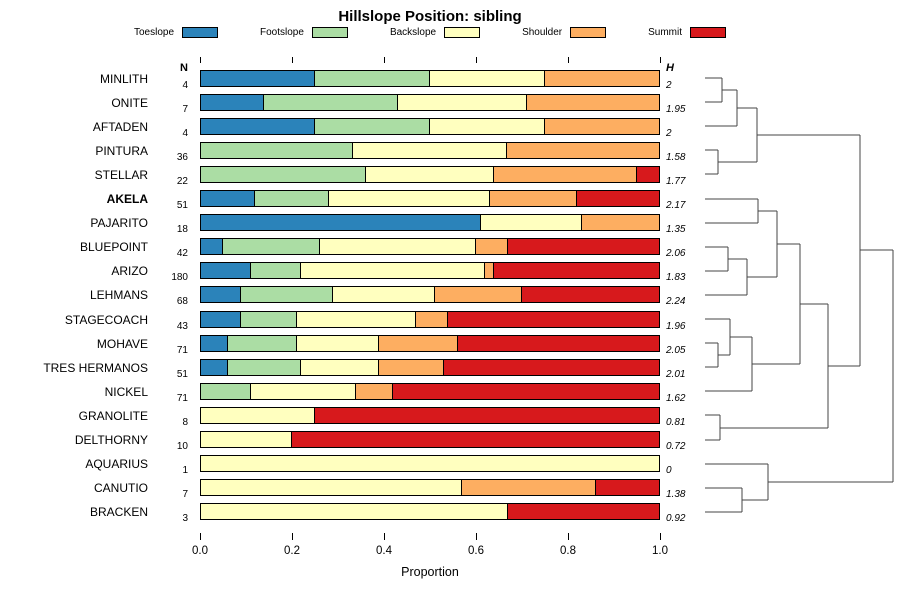 The image size is (900, 600). I want to click on series-label: PINTURA, so click(121, 150).